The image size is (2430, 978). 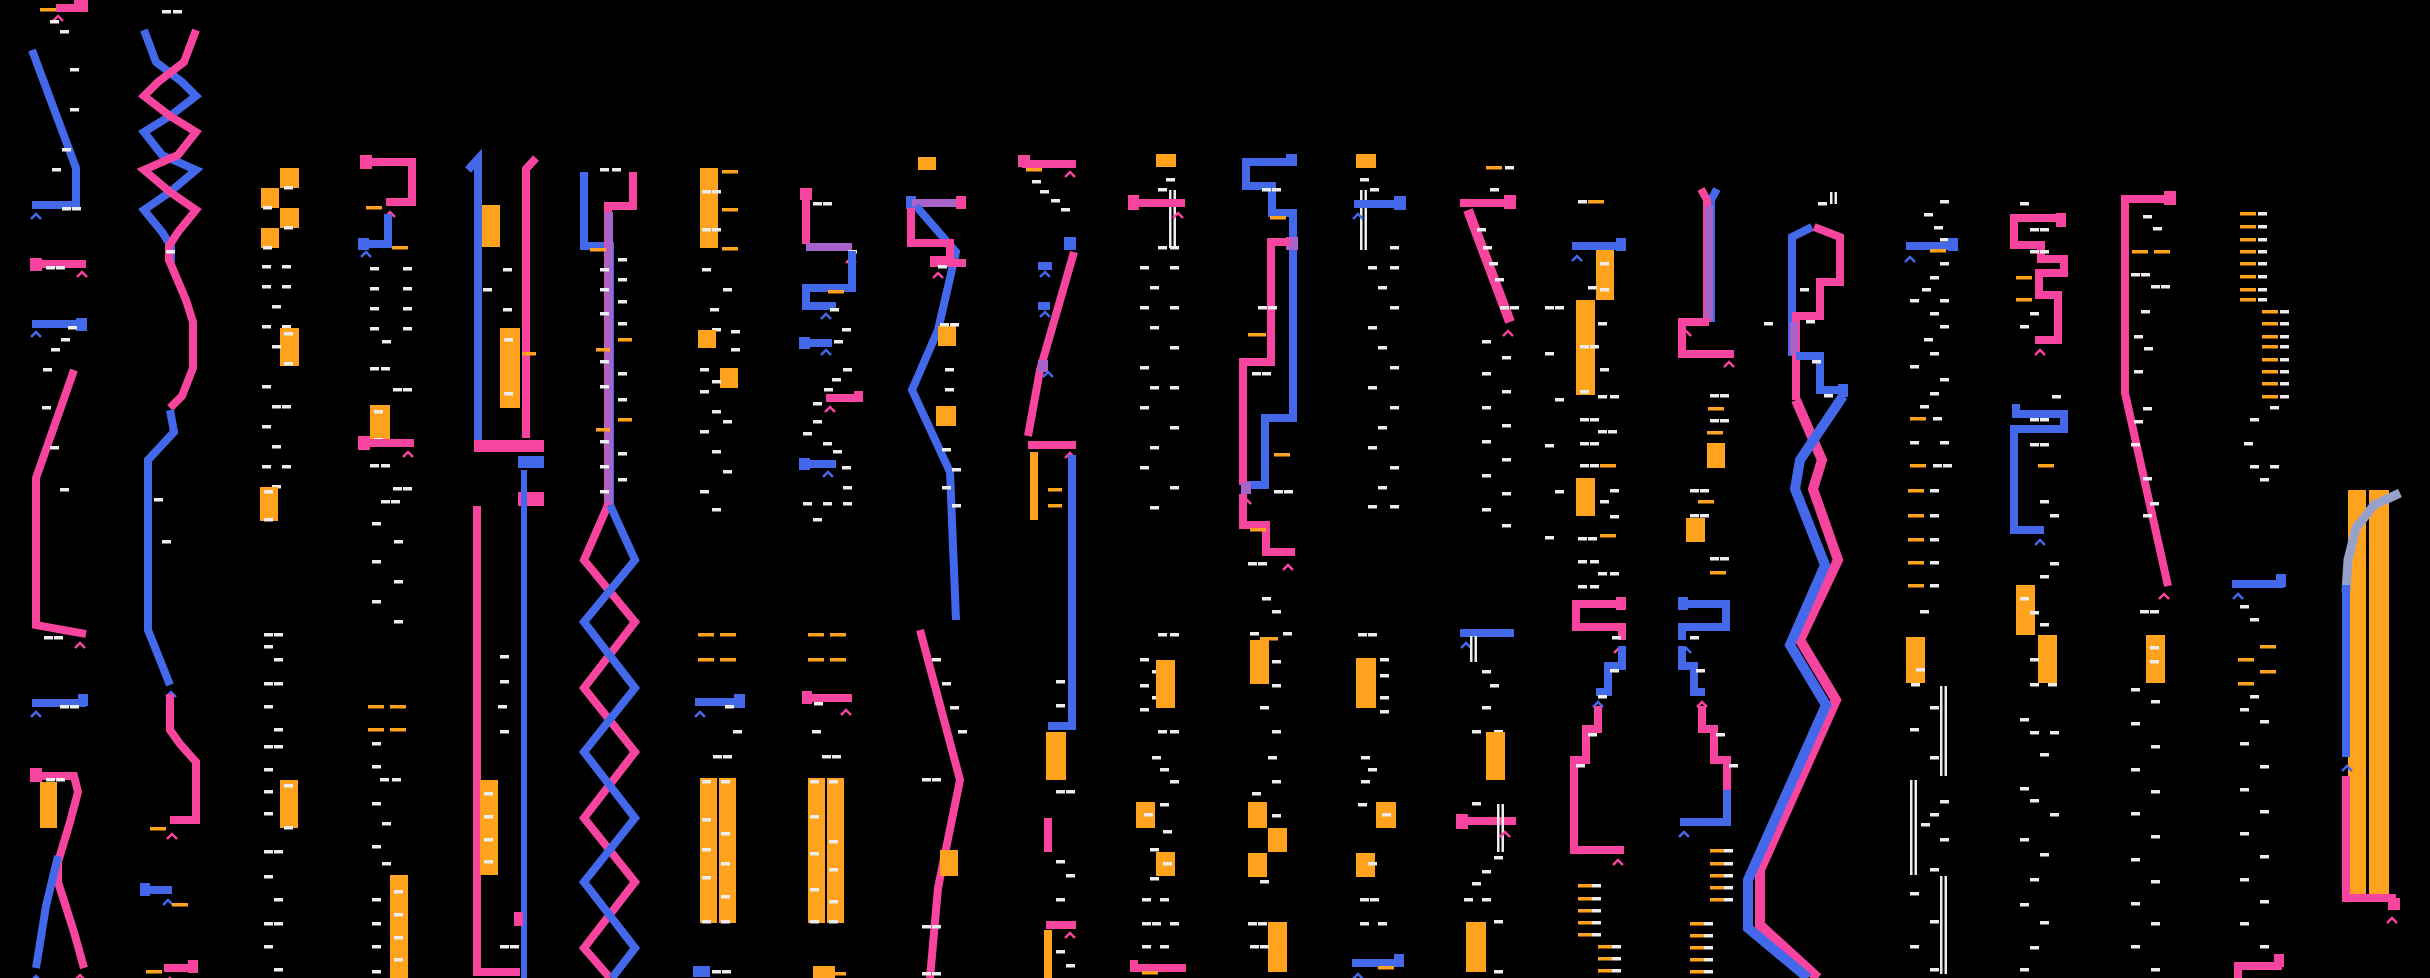 I want to click on column-c02, so click(x=170, y=494).